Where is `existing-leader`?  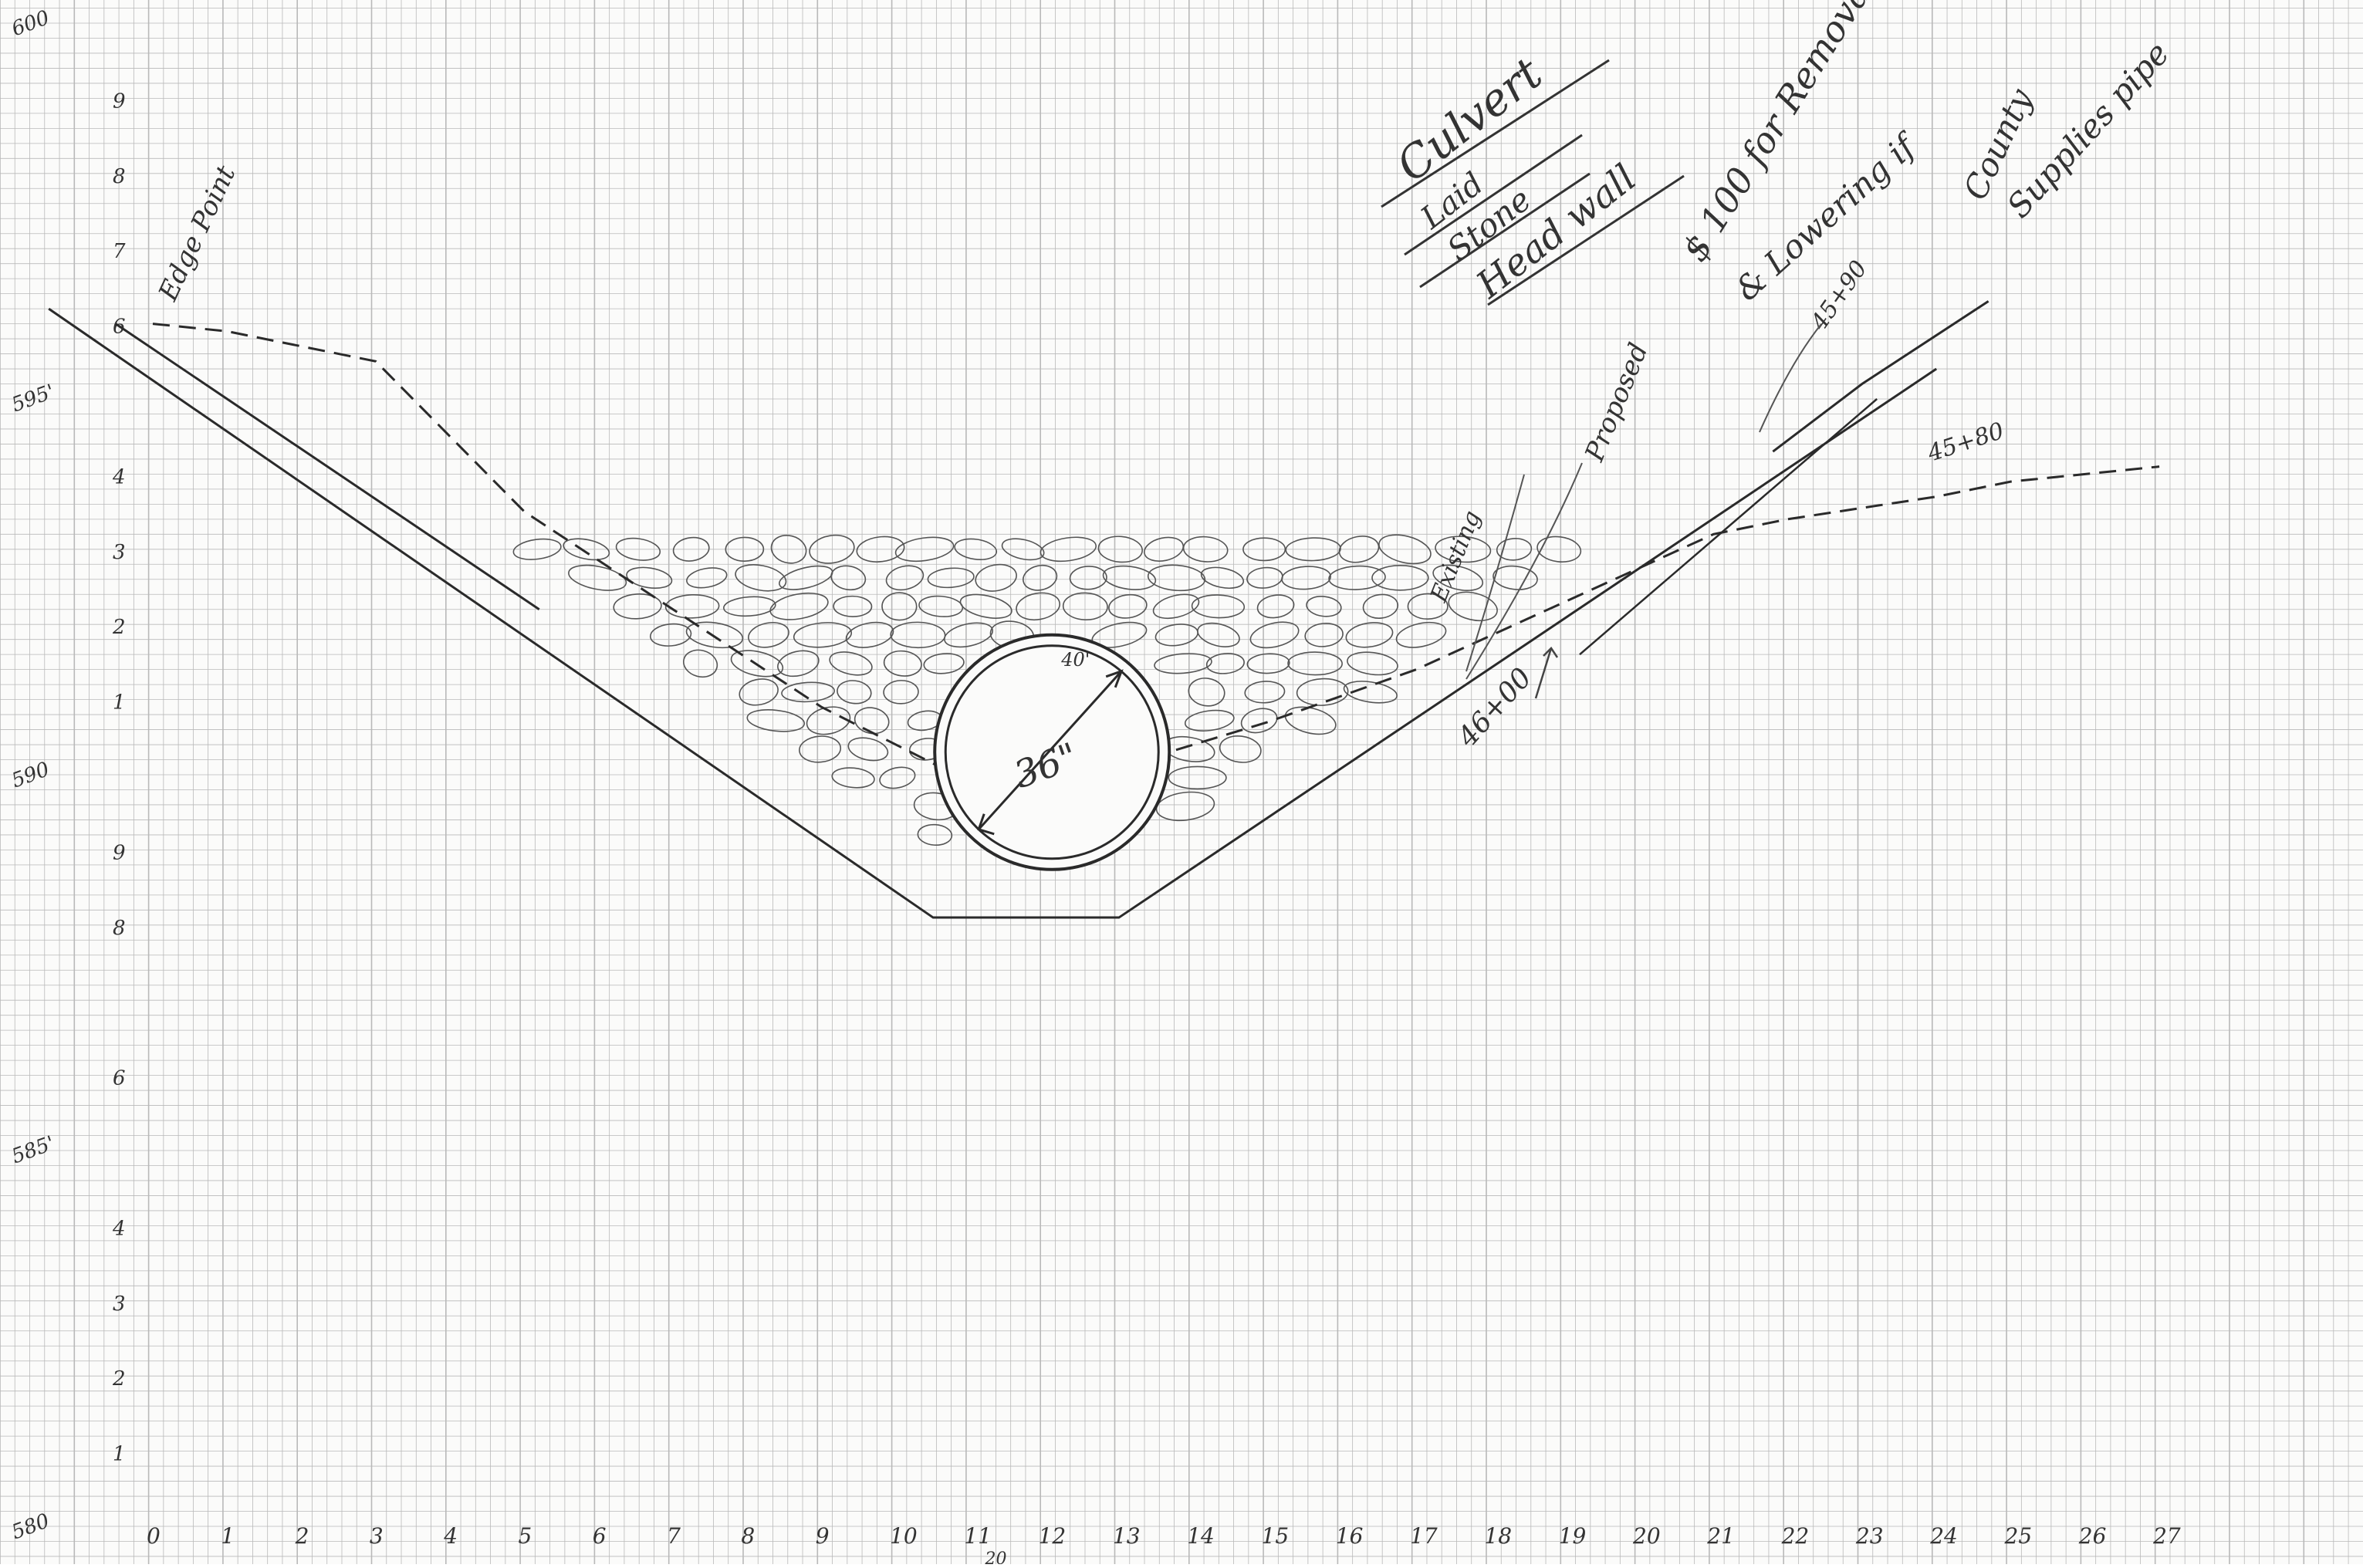 existing-leader is located at coordinates (1495, 573).